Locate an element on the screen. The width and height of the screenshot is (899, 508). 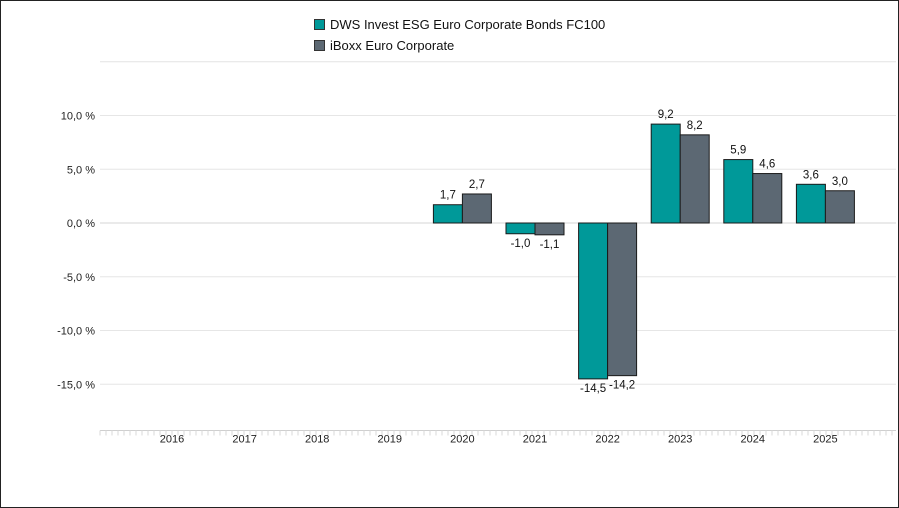
data-label: -1,0 is located at coordinates (521, 244).